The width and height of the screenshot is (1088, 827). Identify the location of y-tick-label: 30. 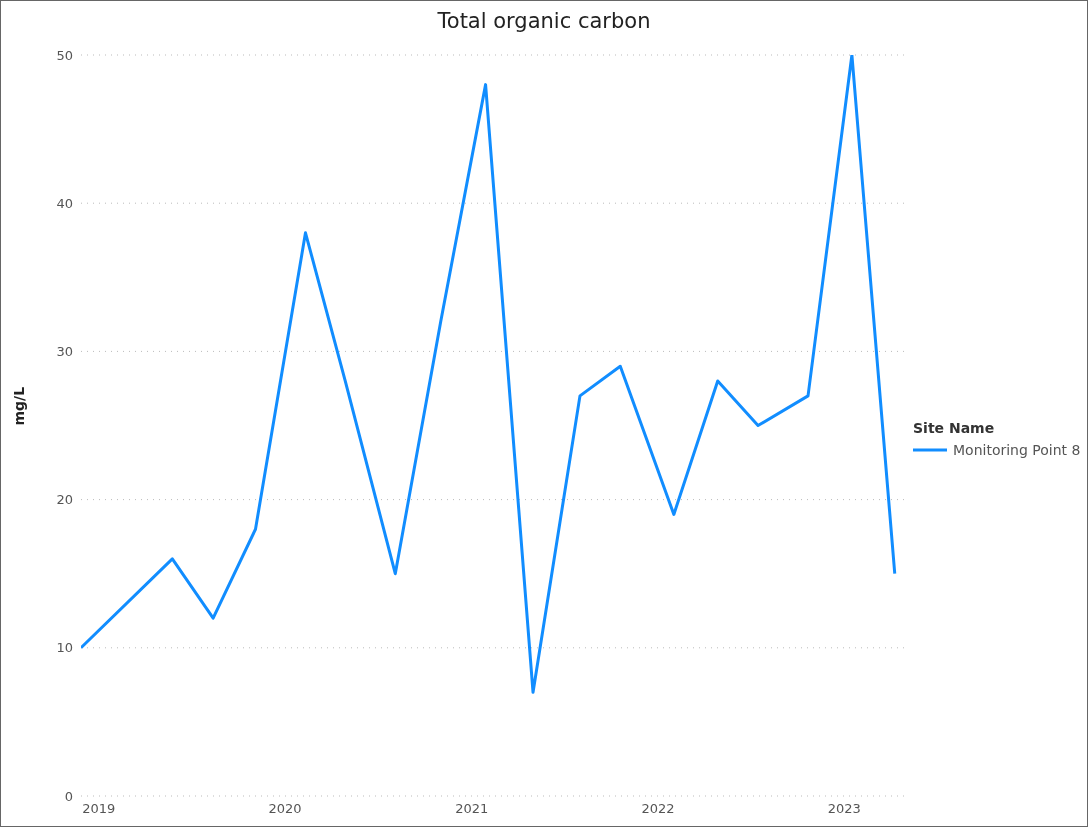
(64, 352).